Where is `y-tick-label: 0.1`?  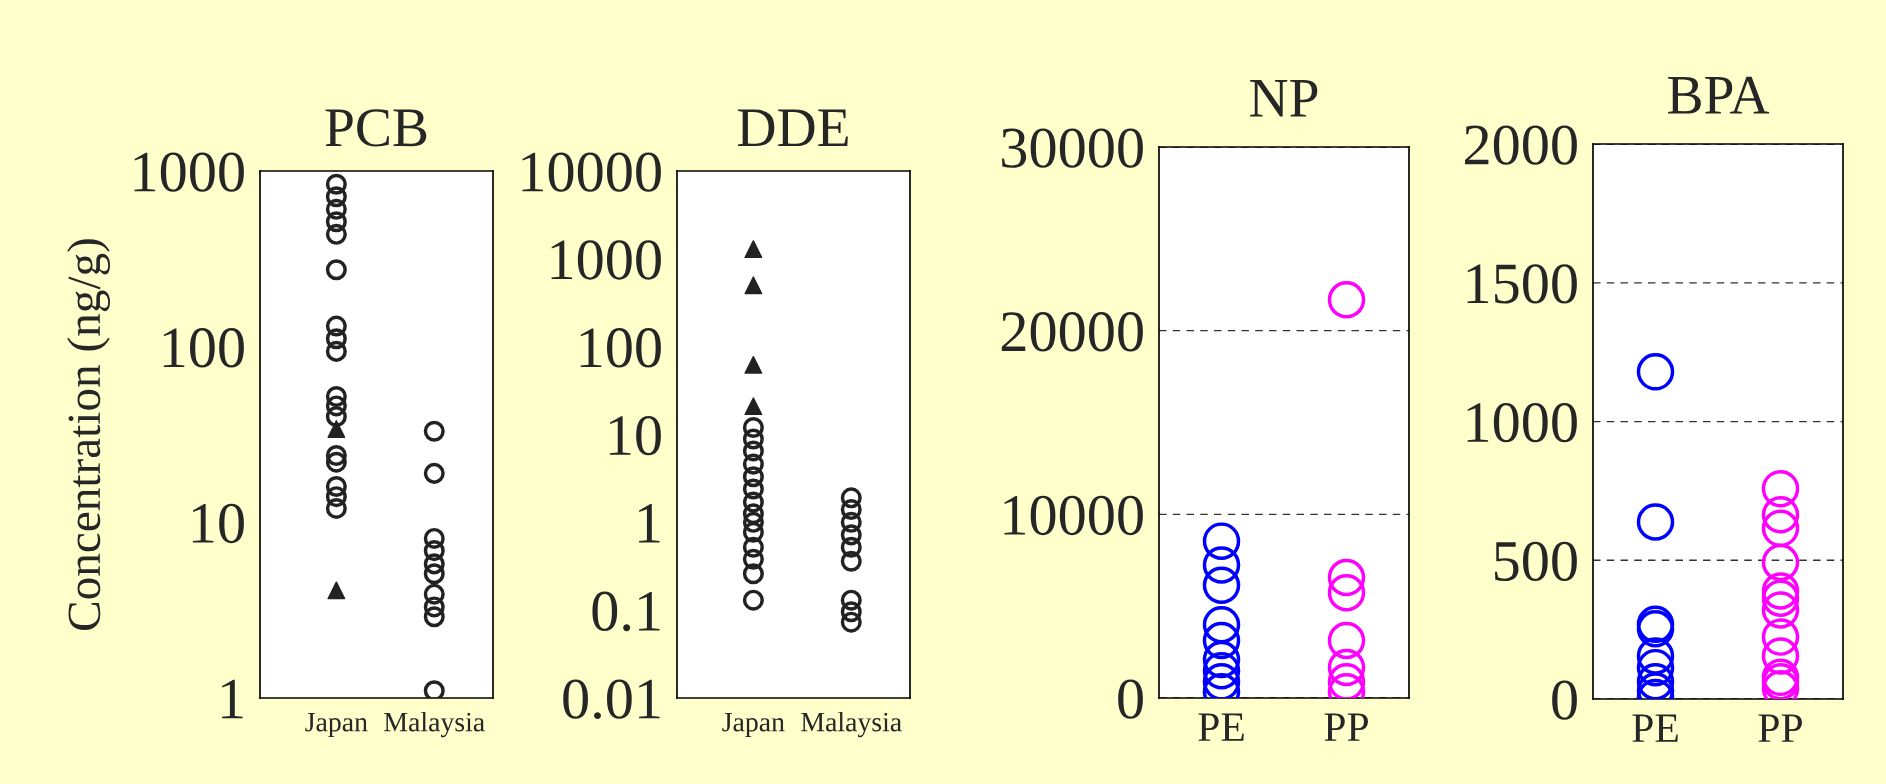
y-tick-label: 0.1 is located at coordinates (626, 611).